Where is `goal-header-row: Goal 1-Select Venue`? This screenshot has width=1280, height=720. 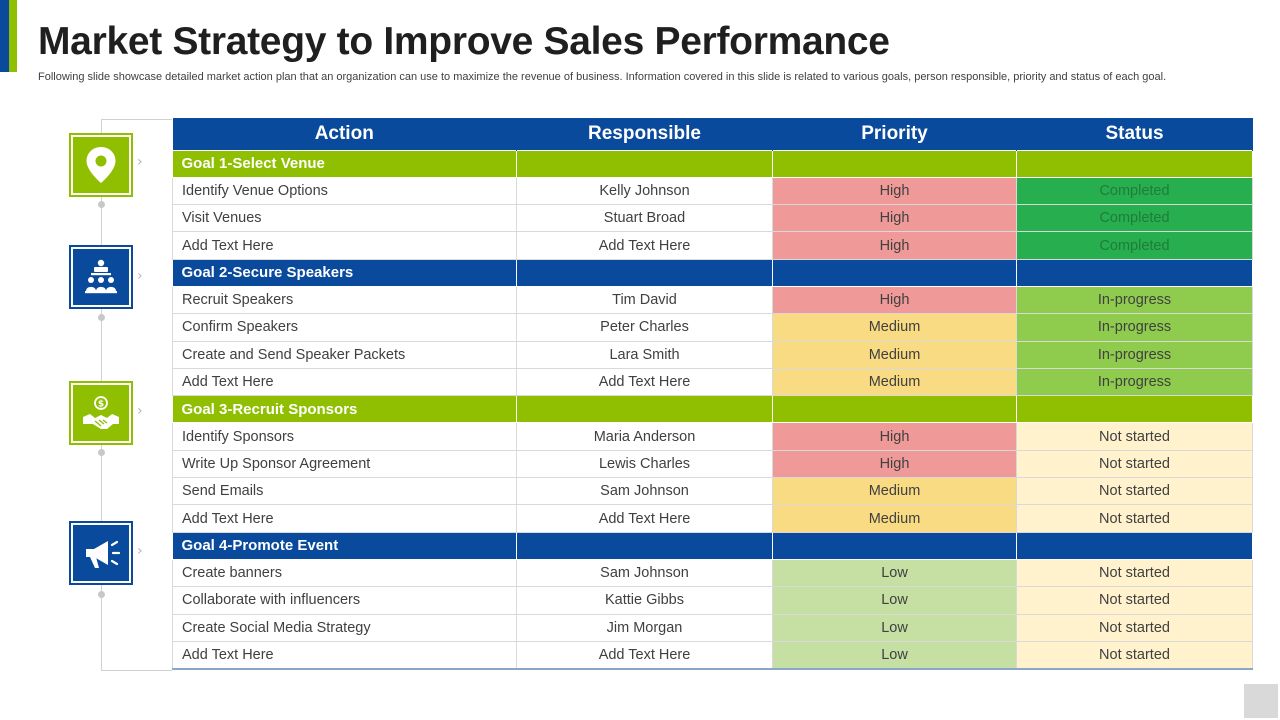
goal-header-row: Goal 1-Select Venue is located at coordinates (712, 163).